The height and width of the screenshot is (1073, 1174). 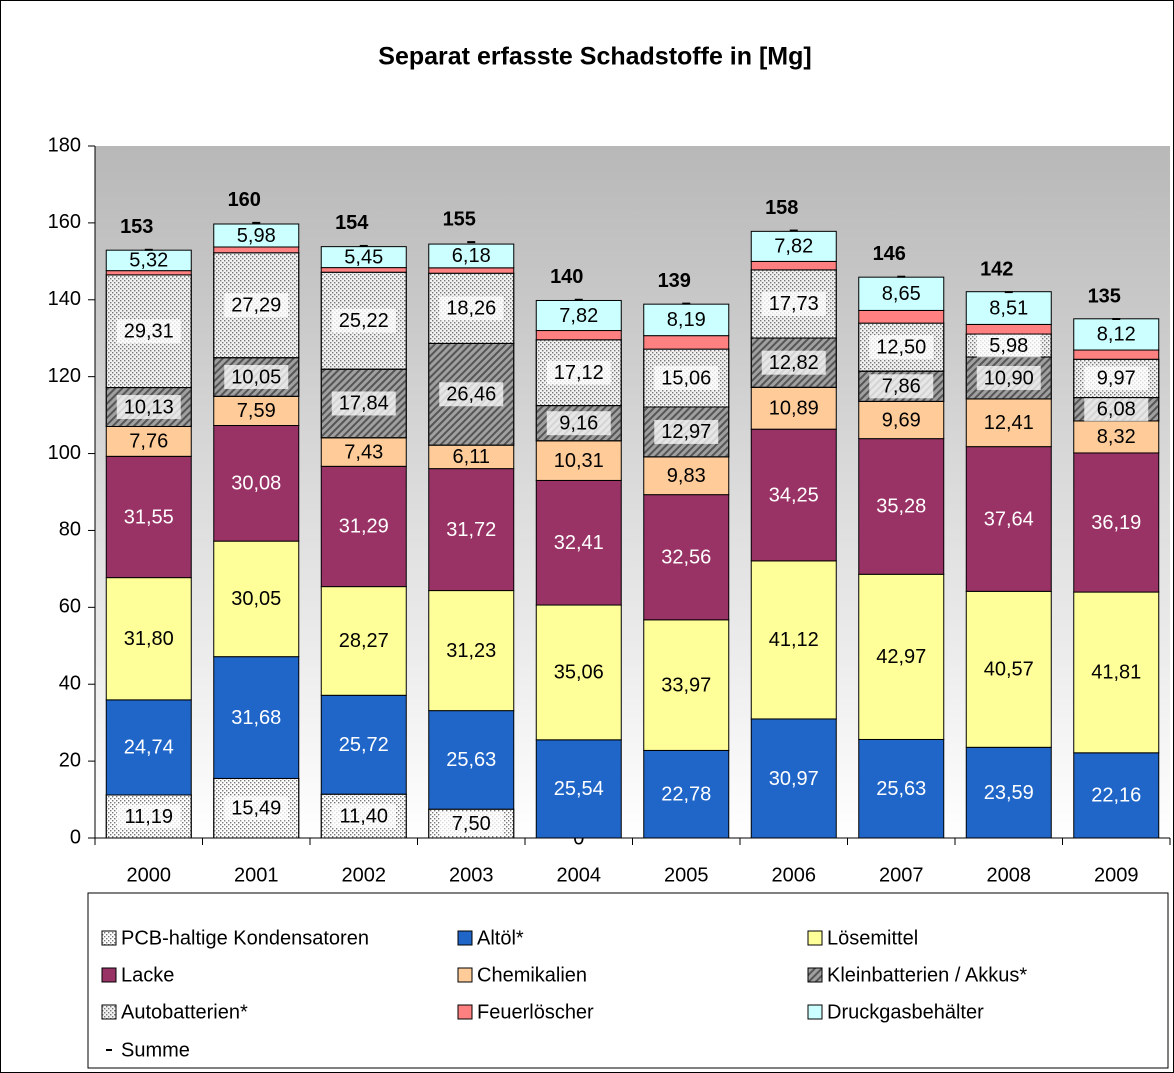 I want to click on data-label: 5,98, so click(x=256, y=236).